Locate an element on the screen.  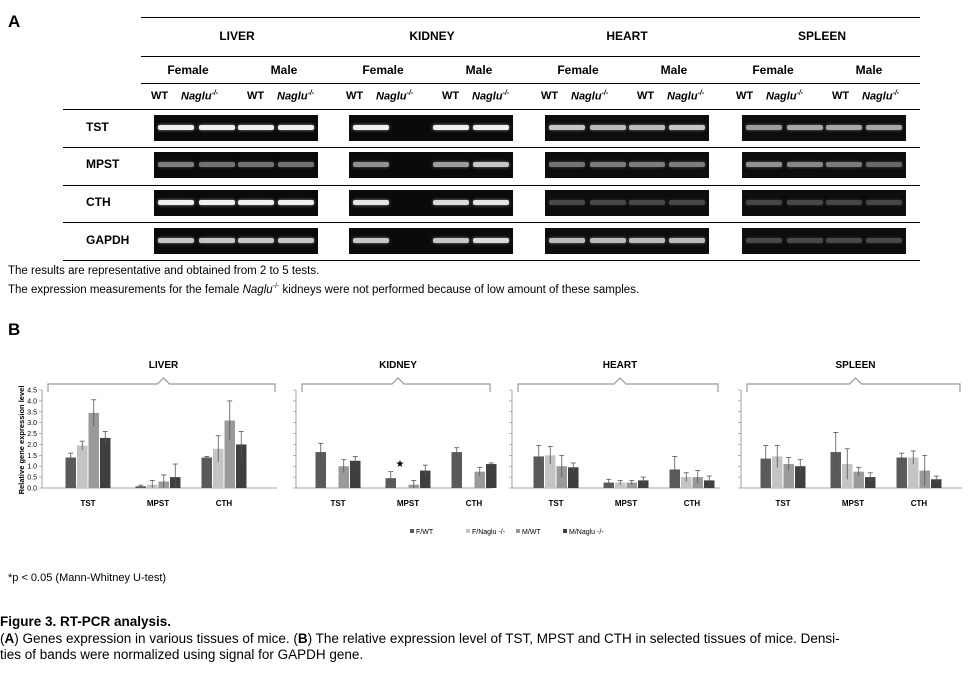
chart-y-tick-label: 0.5 is located at coordinates (32, 478).